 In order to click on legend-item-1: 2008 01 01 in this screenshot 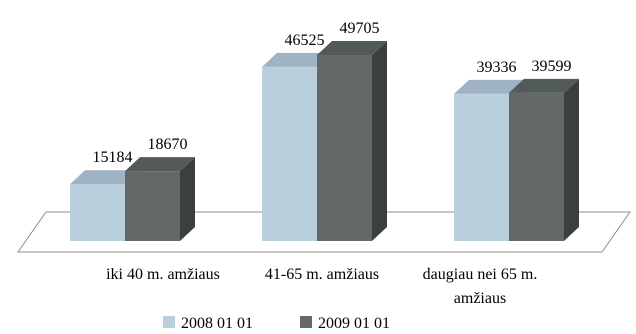, I will do `click(208, 323)`.